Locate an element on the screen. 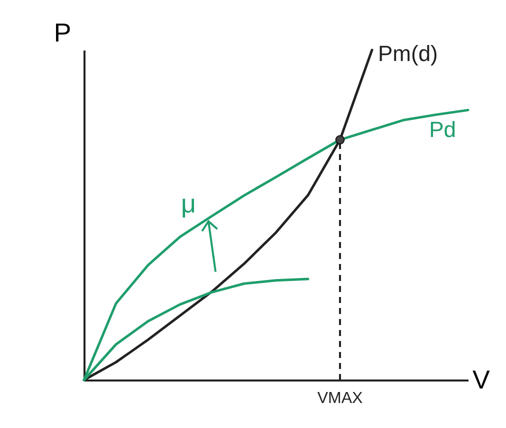  x-axis-title: V is located at coordinates (481, 379).